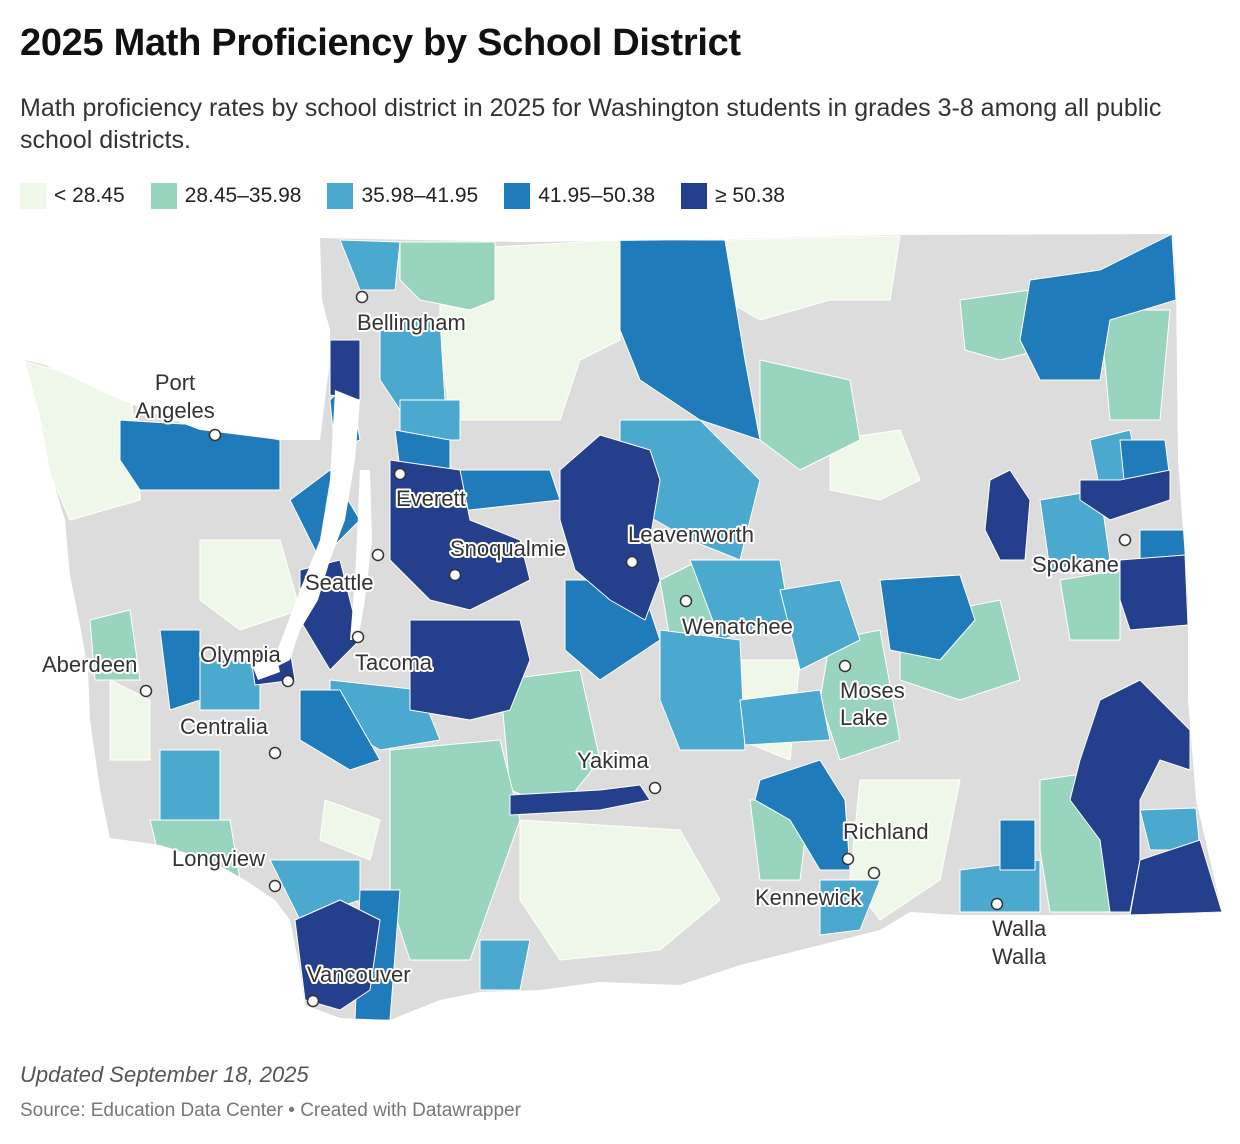  I want to click on legend-label: ≥ 50.38, so click(750, 195).